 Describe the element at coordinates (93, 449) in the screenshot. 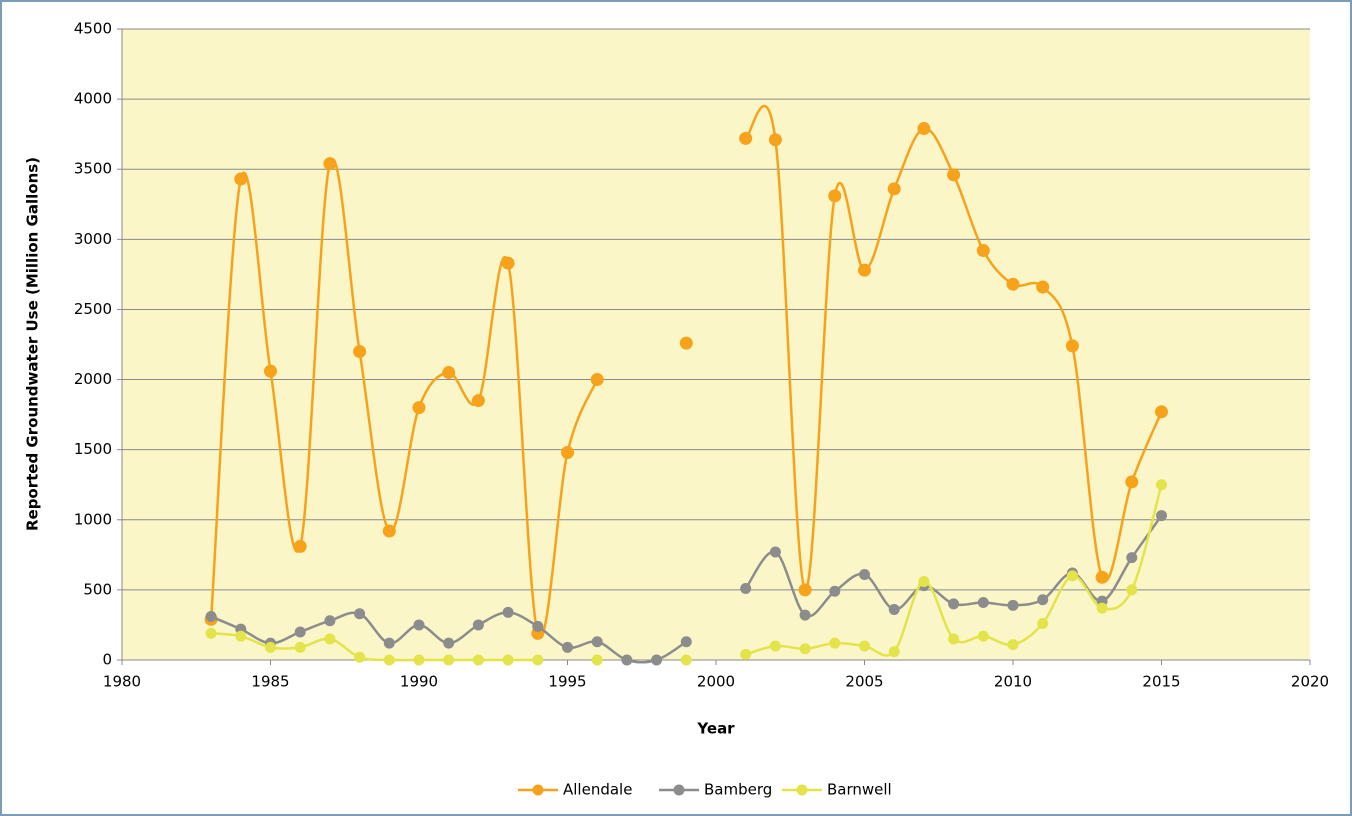

I see `y-tick-label: 1500` at that location.